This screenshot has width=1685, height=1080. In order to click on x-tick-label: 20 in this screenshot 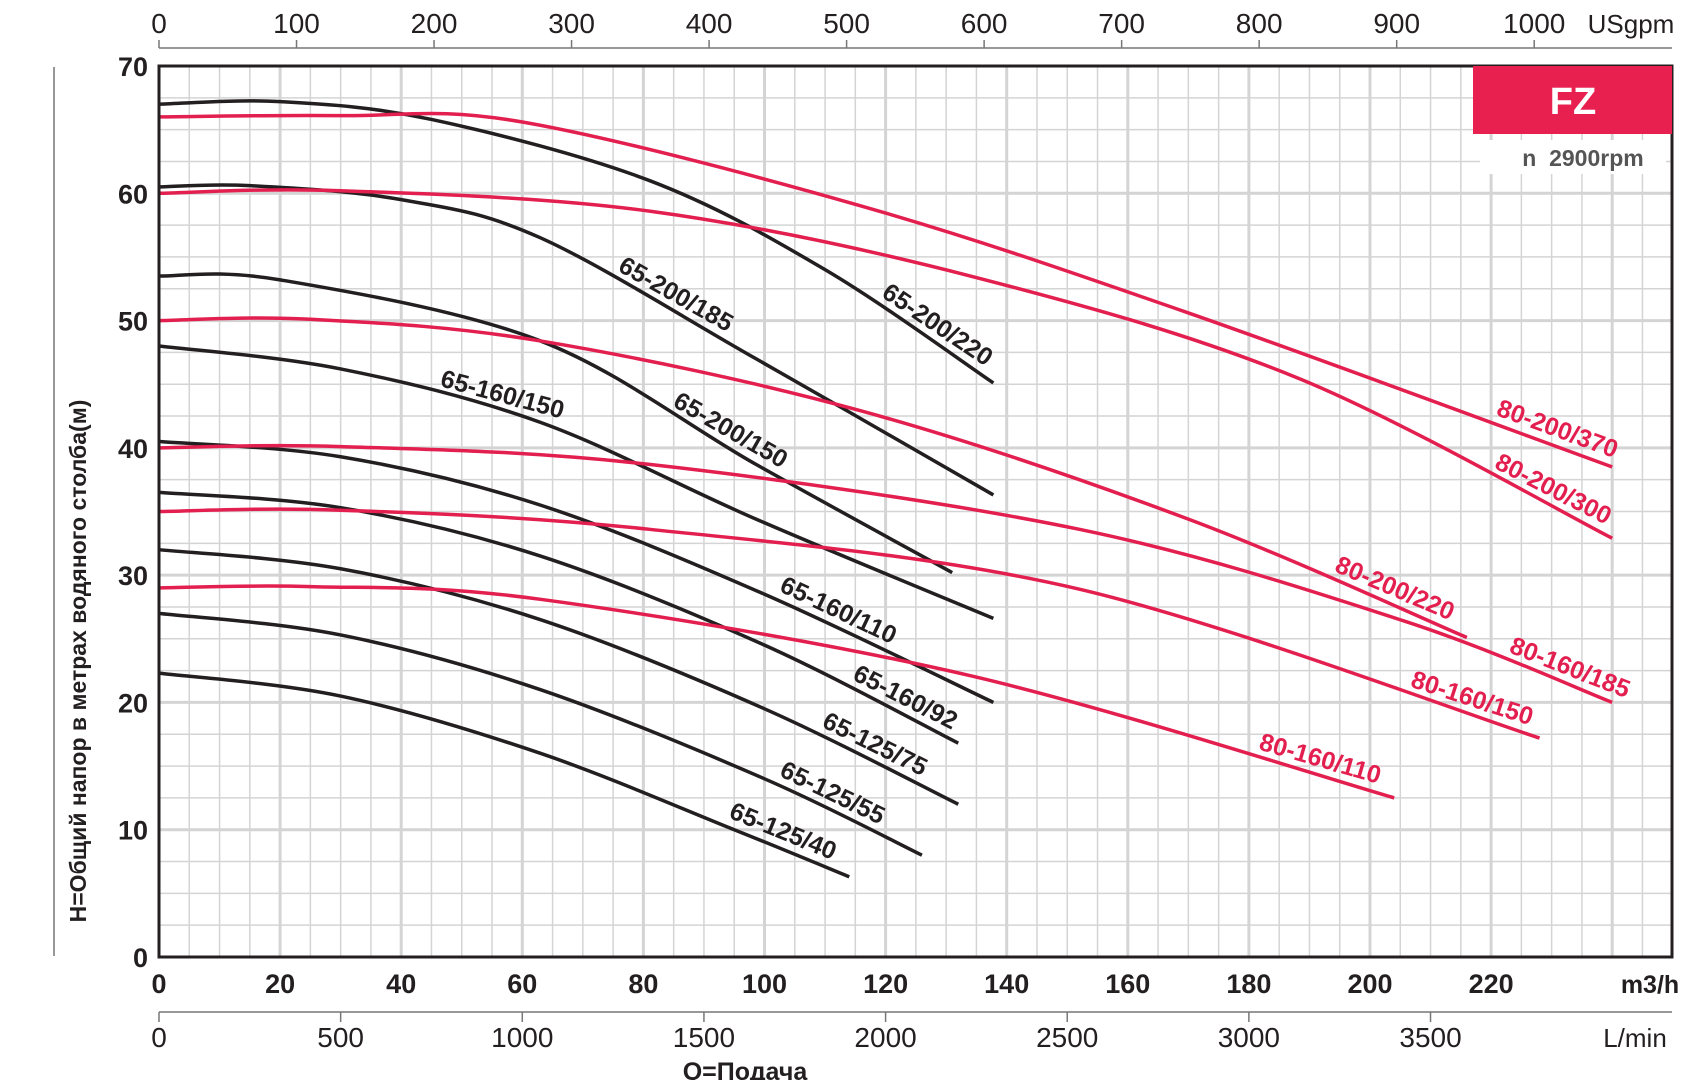, I will do `click(280, 984)`.